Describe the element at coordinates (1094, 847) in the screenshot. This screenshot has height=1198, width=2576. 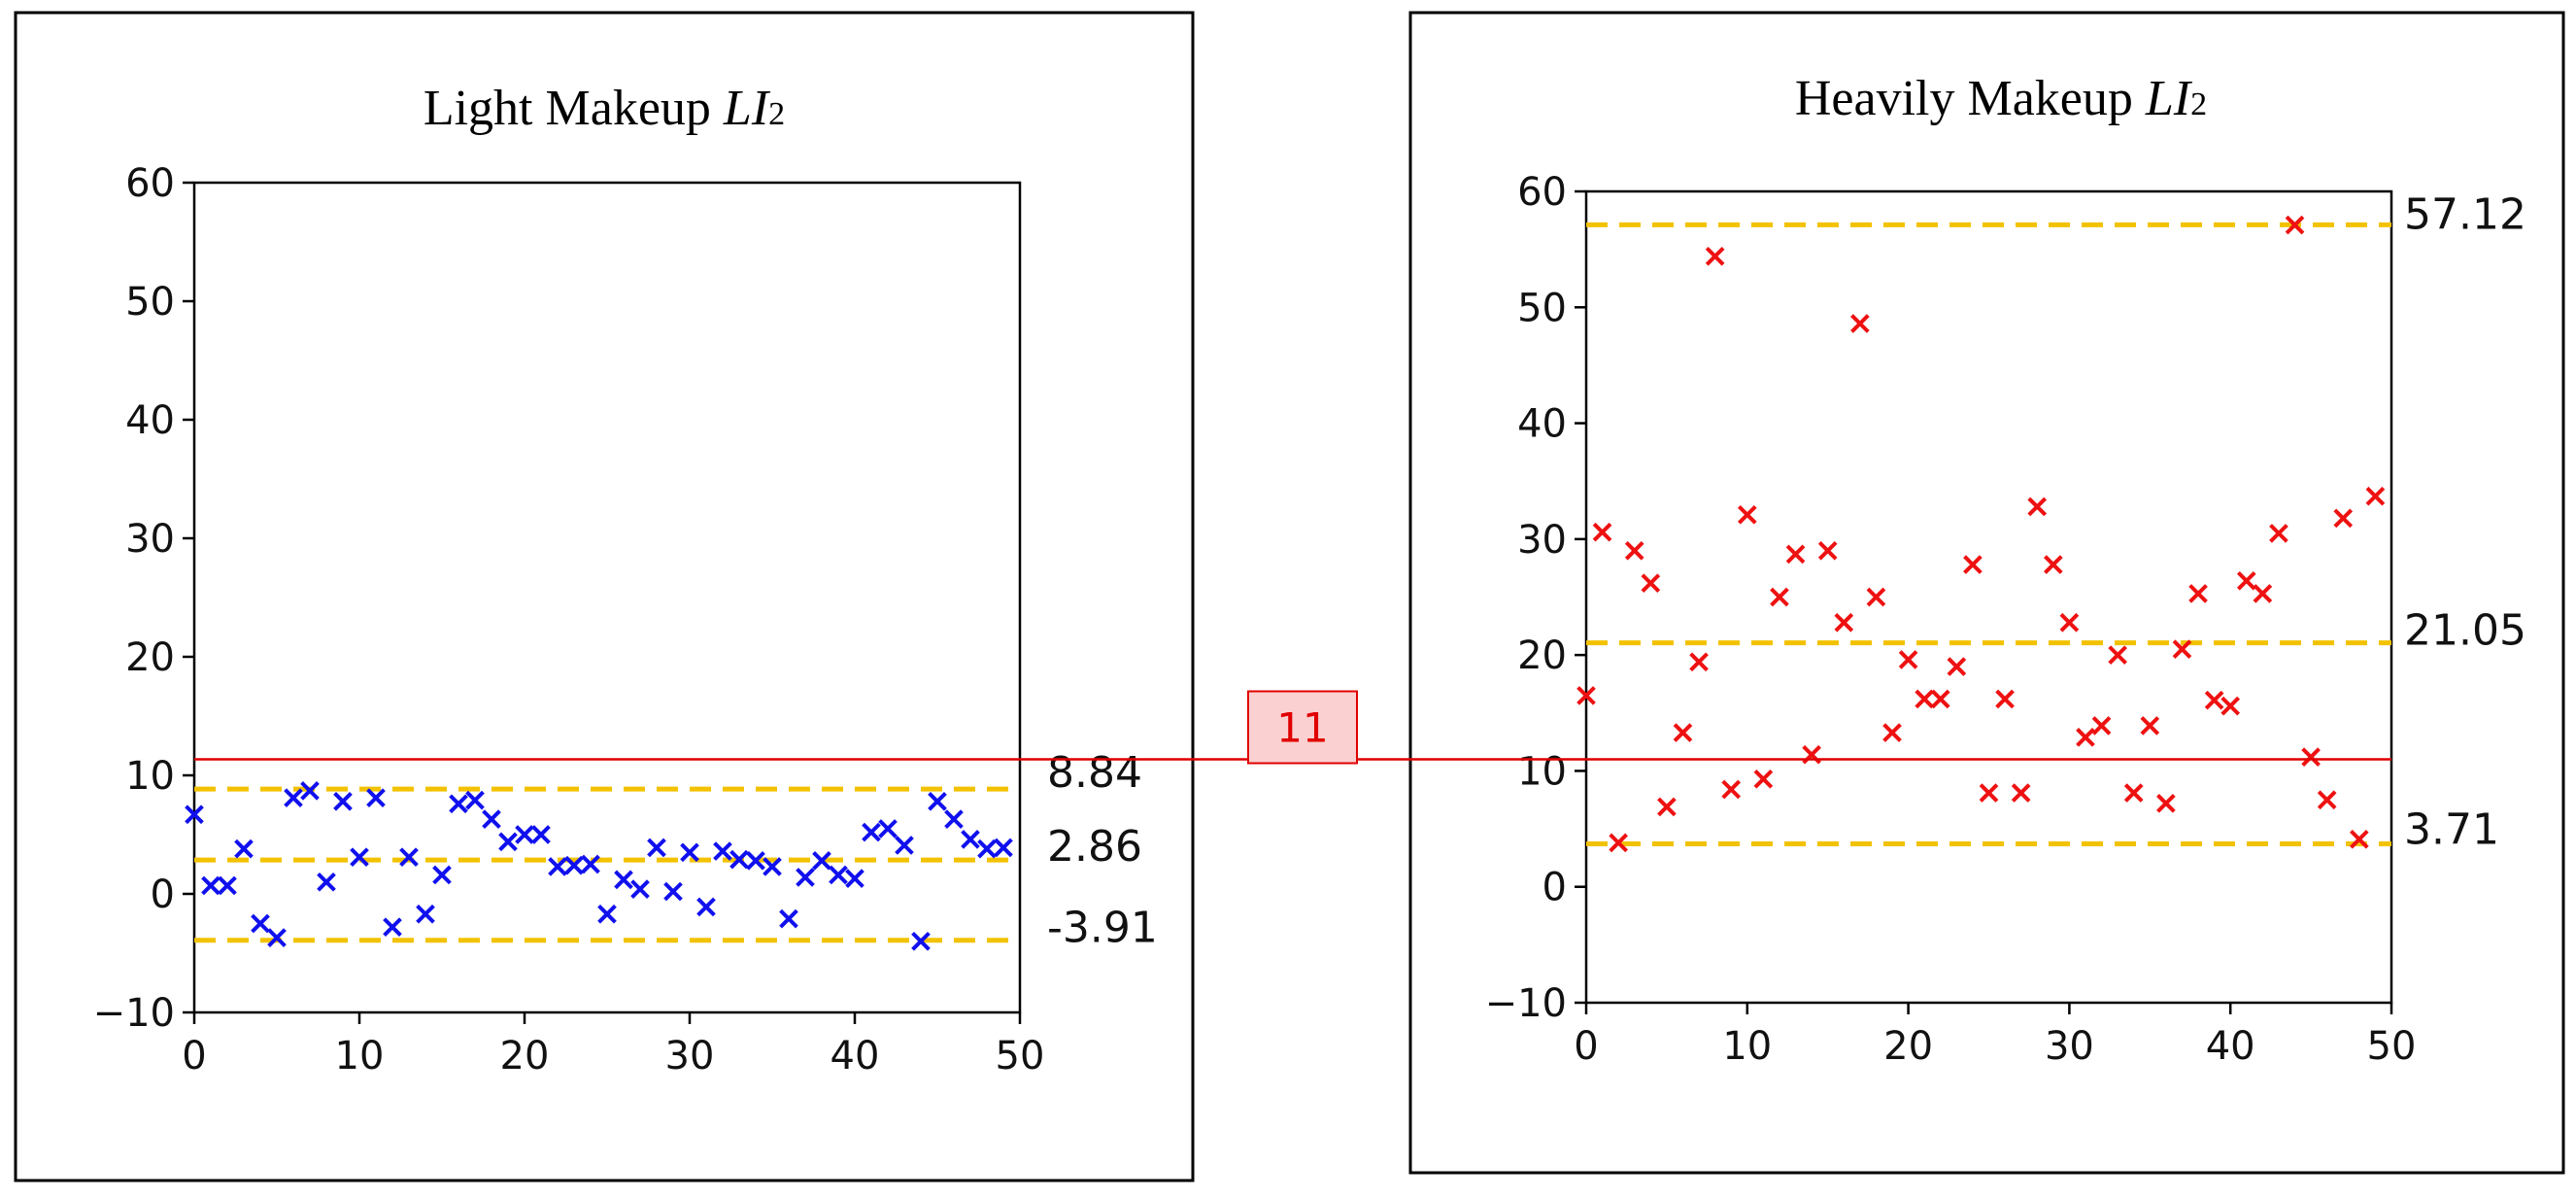
I see `reference-label: 2.86` at that location.